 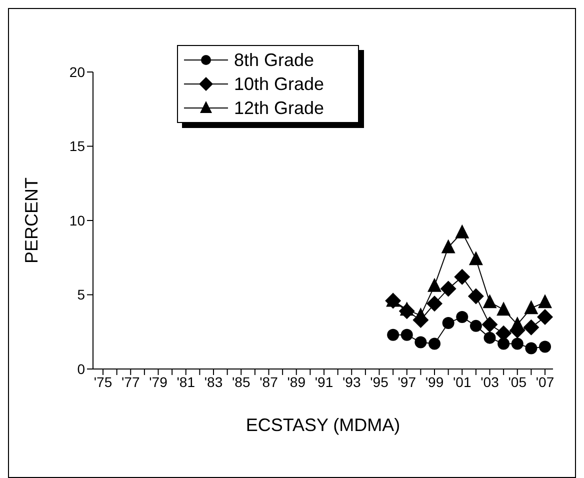 What do you see at coordinates (81, 294) in the screenshot?
I see `y-tick-label: 5` at bounding box center [81, 294].